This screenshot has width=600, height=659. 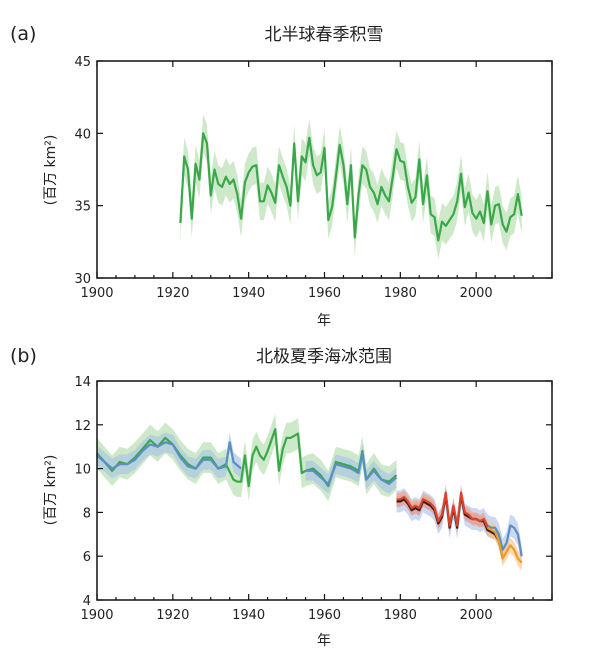 What do you see at coordinates (87, 601) in the screenshot?
I see `y-tick-label: 4` at bounding box center [87, 601].